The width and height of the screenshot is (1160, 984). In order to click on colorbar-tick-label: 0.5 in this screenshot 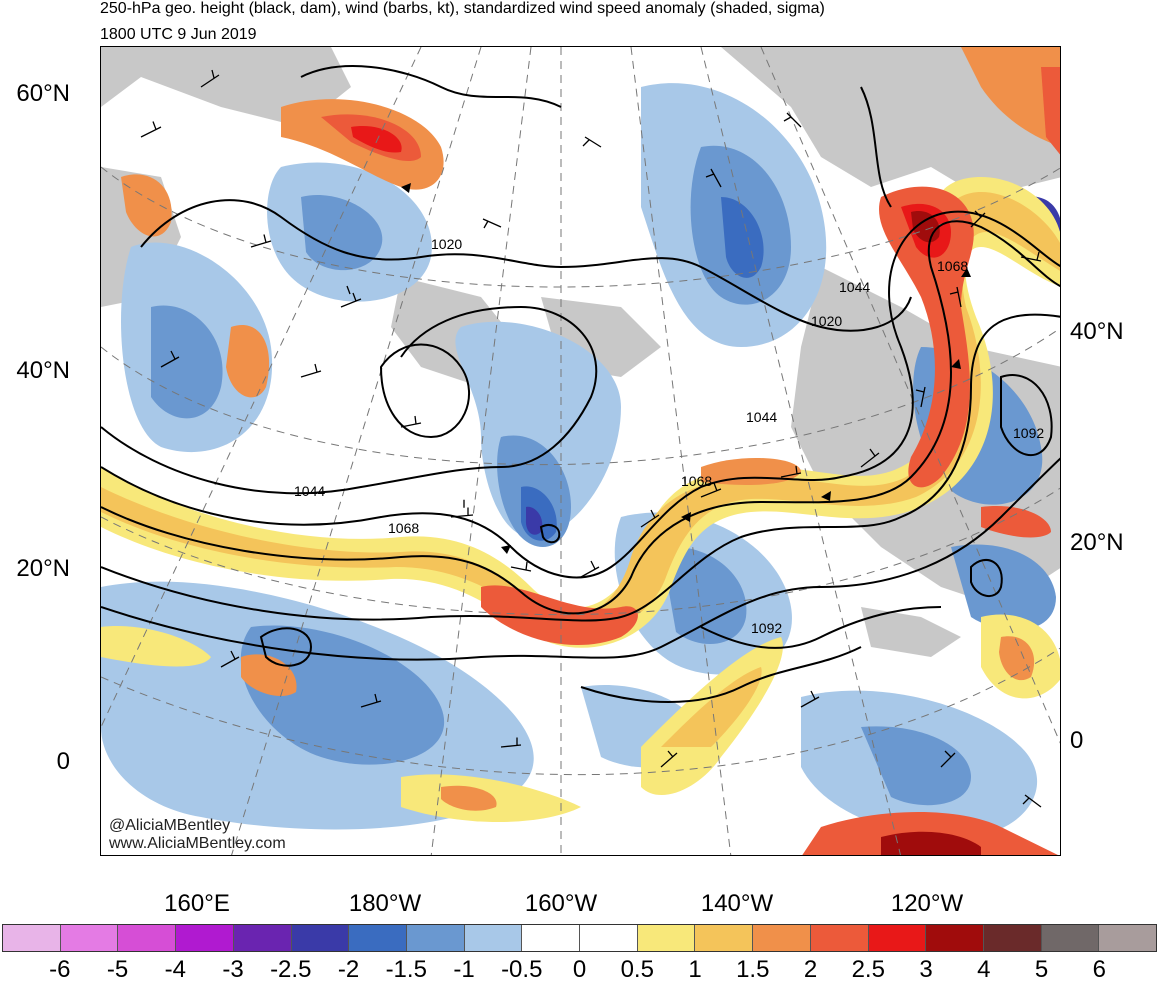, I will do `click(637, 969)`.